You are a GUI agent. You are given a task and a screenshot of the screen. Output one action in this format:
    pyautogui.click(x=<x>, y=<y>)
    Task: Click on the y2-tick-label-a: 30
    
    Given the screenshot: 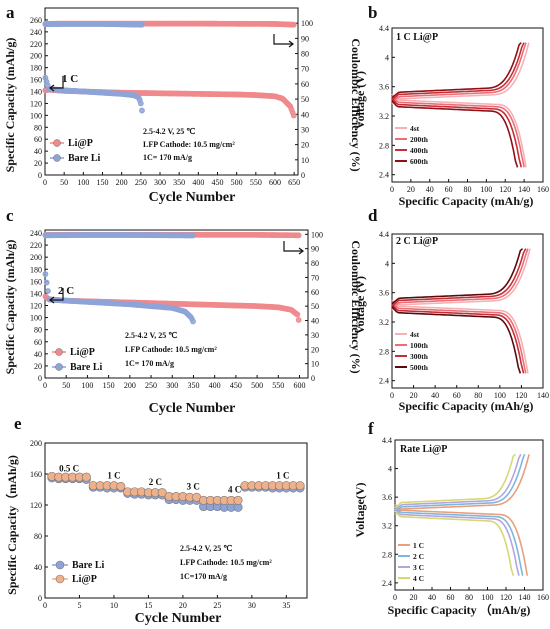 What is the action you would take?
    pyautogui.click(x=305, y=129)
    